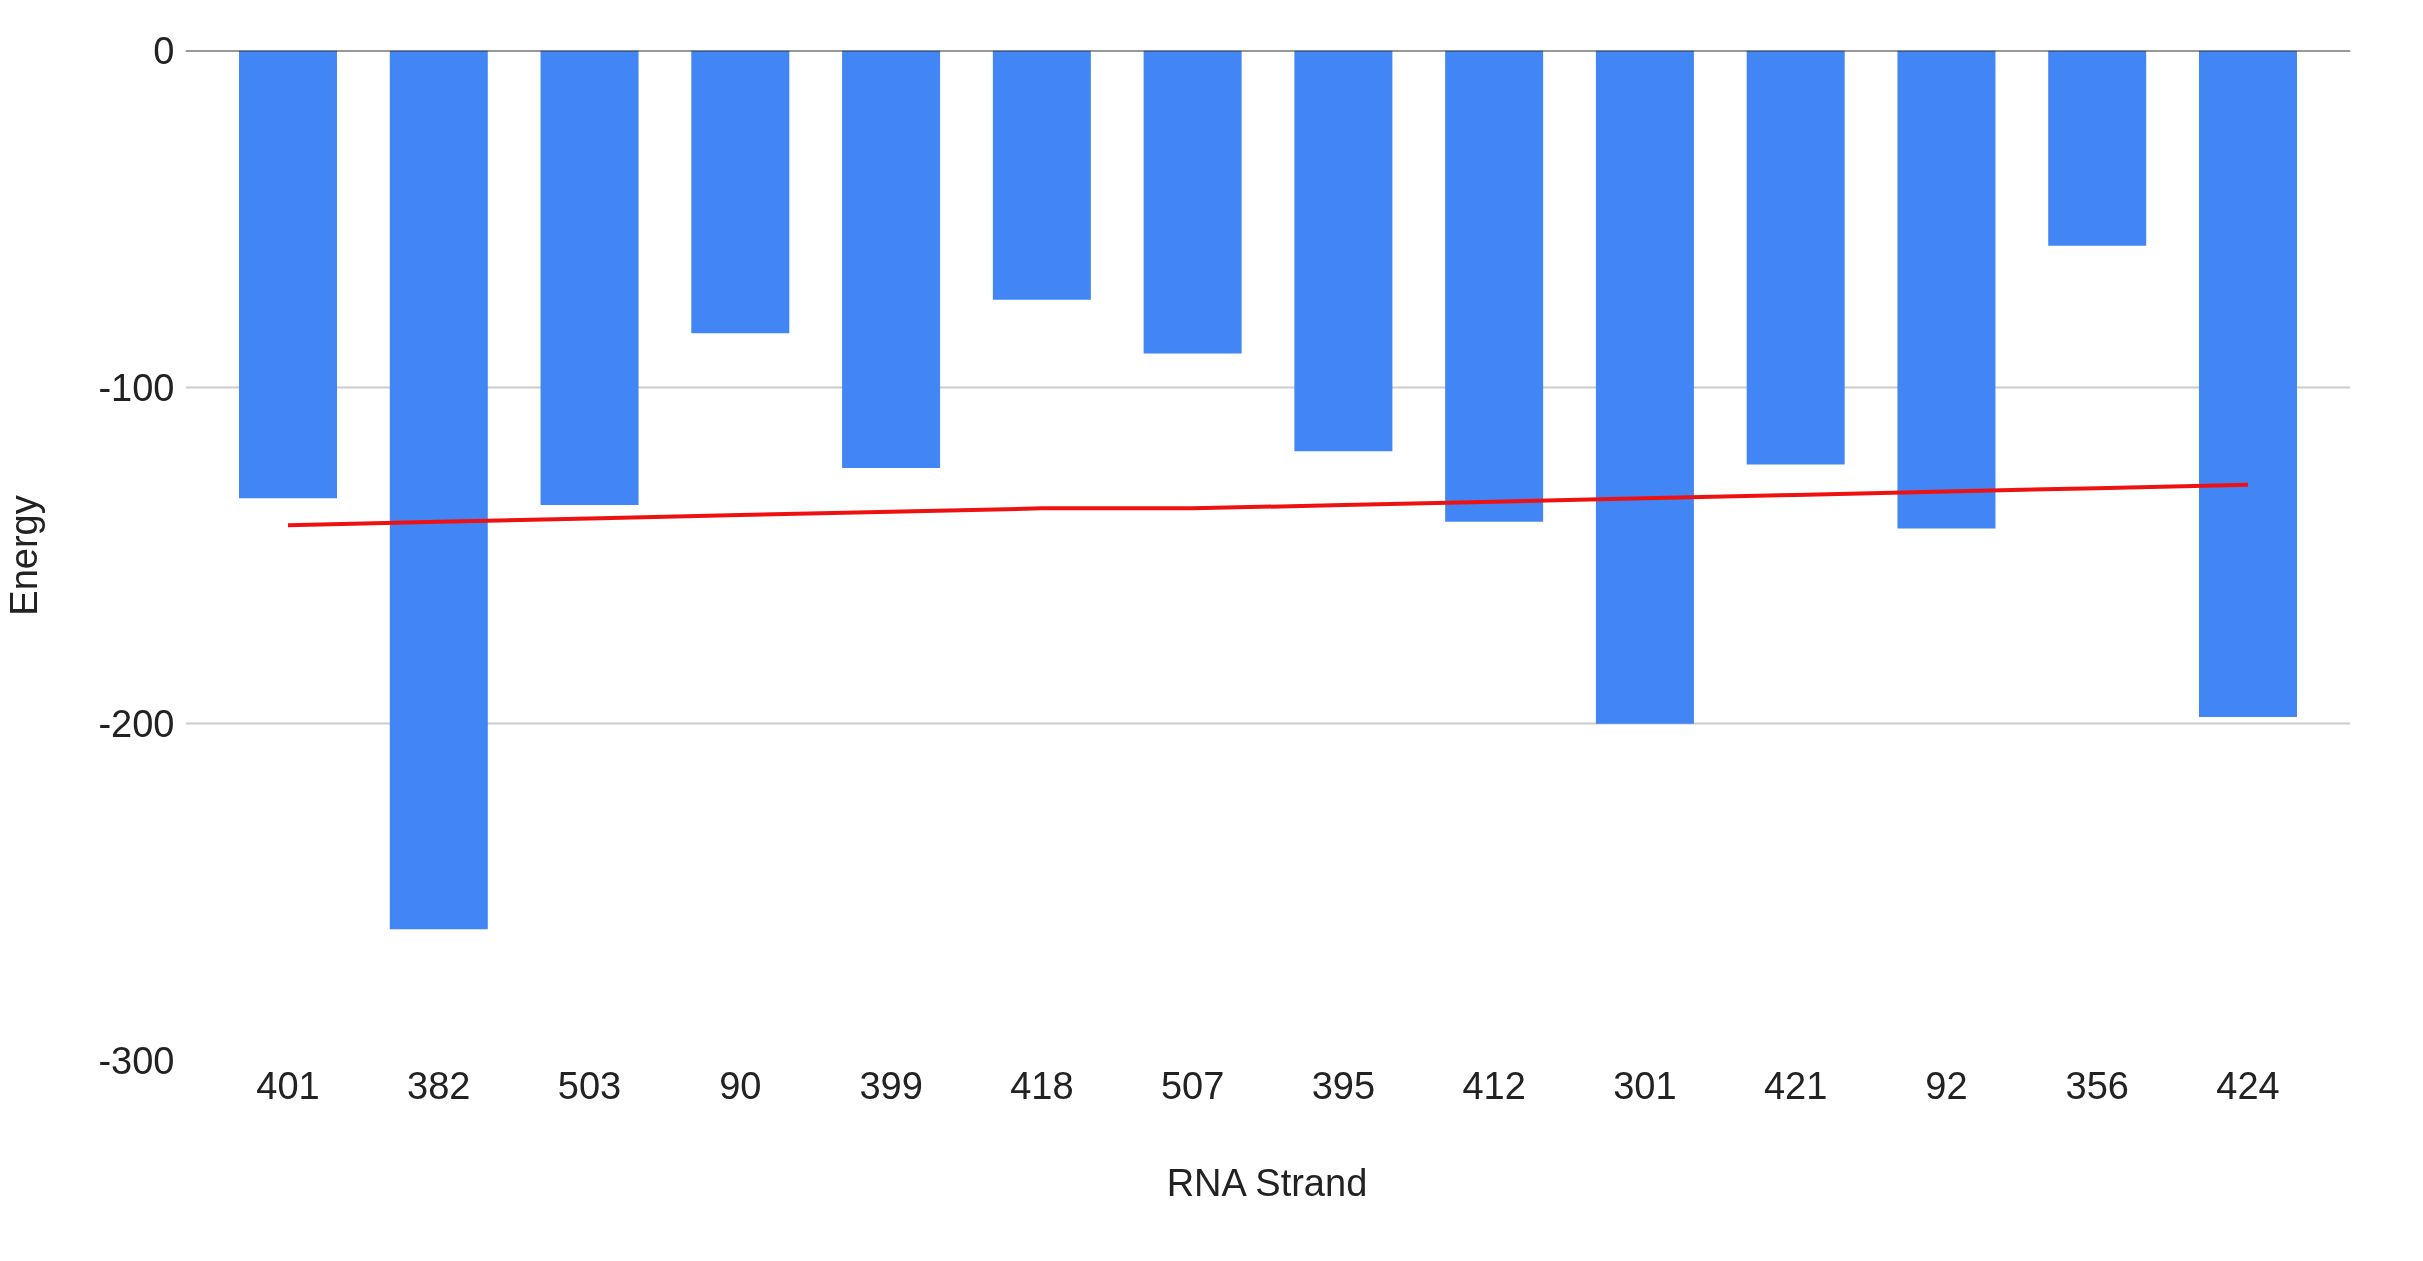  Describe the element at coordinates (136, 724) in the screenshot. I see `y-tick-label: -200` at that location.